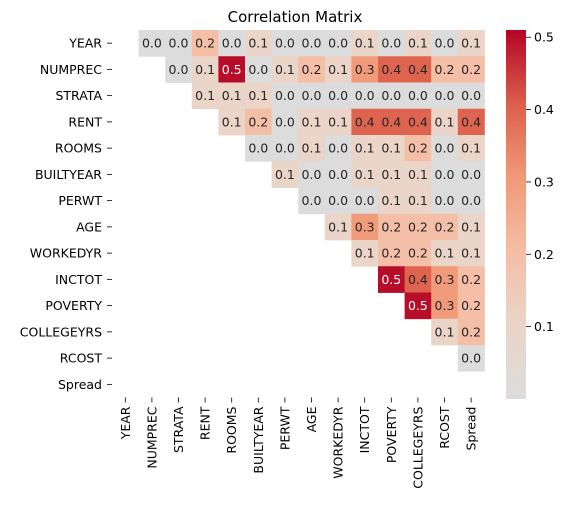  What do you see at coordinates (444, 427) in the screenshot?
I see `x-tick-label: RCOST` at bounding box center [444, 427].